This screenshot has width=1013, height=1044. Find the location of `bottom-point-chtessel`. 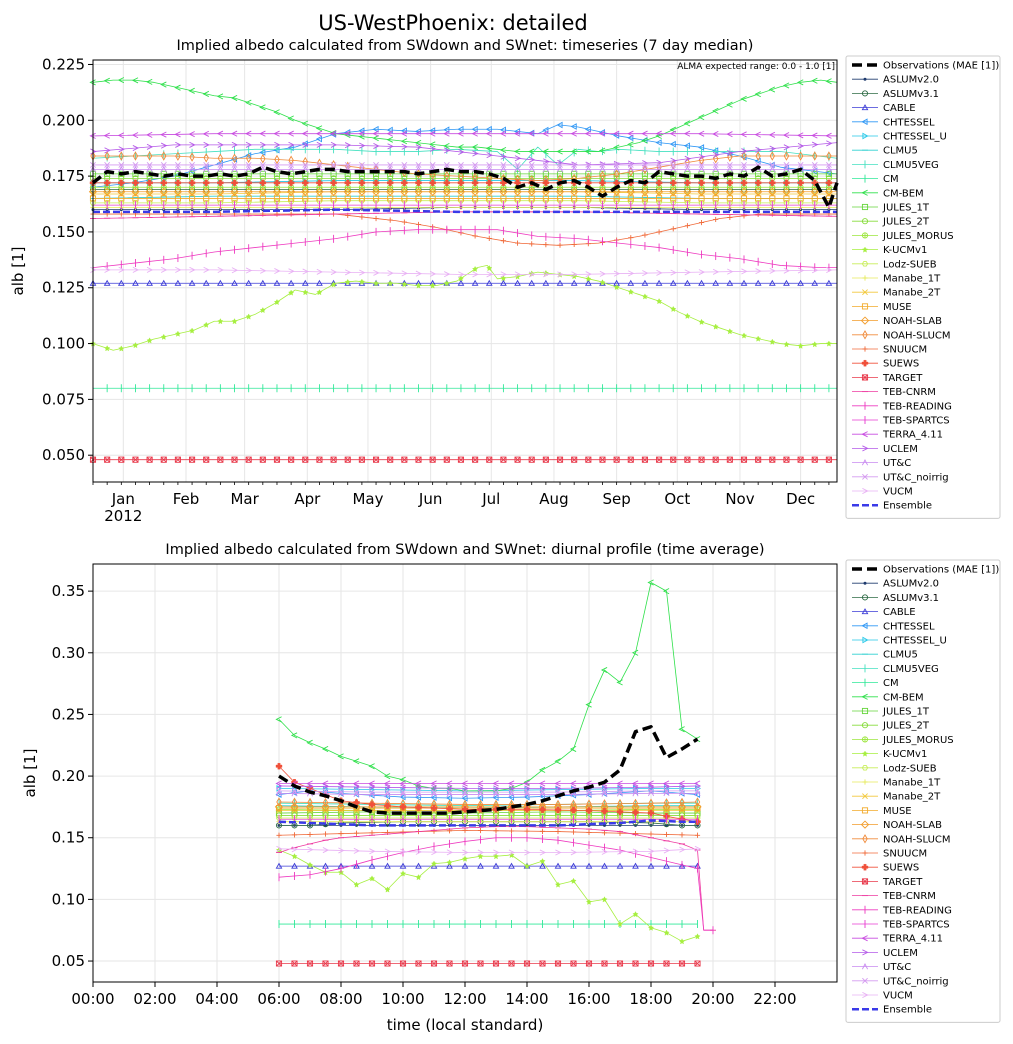

bottom-point-chtessel is located at coordinates (433, 798).